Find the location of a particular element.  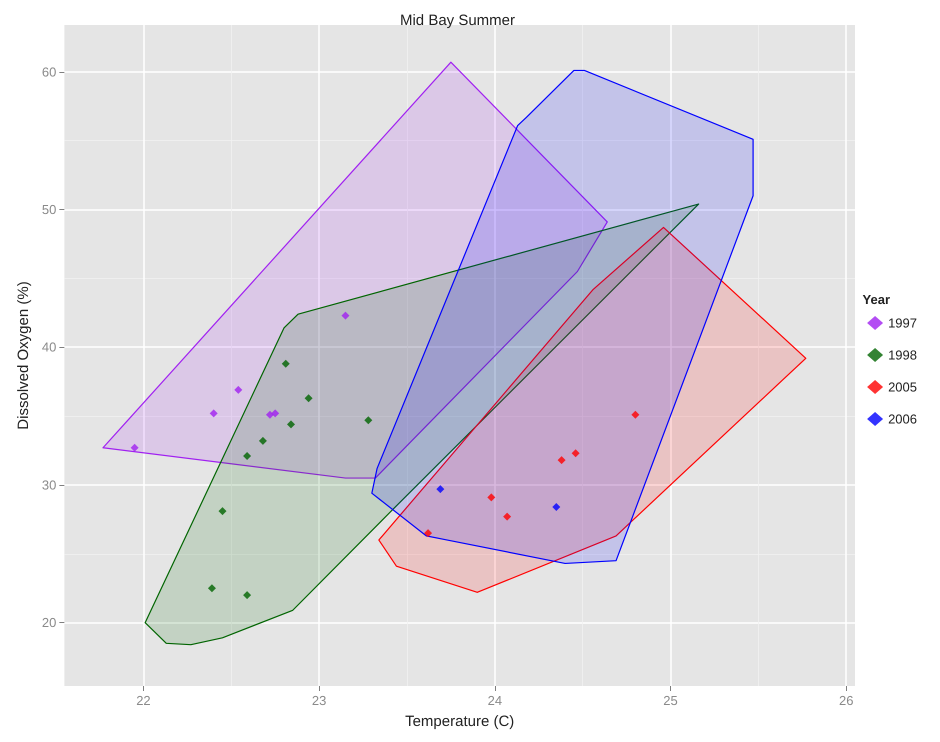

legend-label: 2005 is located at coordinates (902, 387).